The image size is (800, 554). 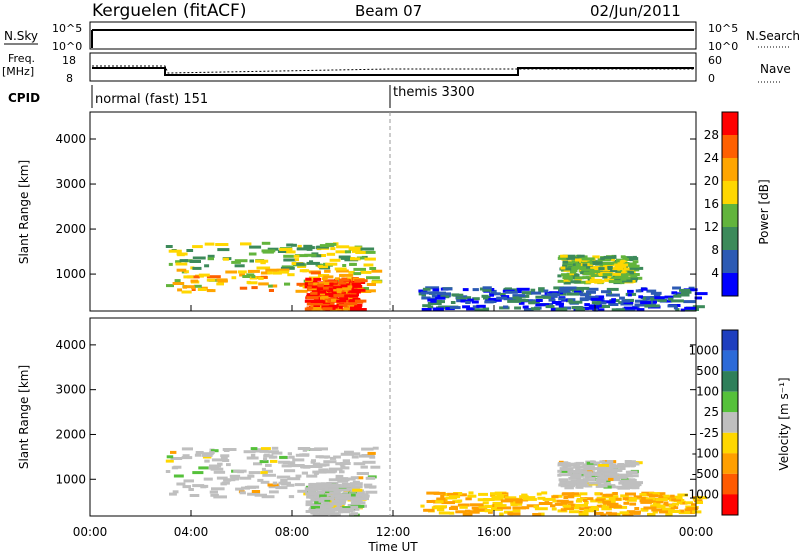 I want to click on freq-label-line2: [MHz], so click(x=18, y=71).